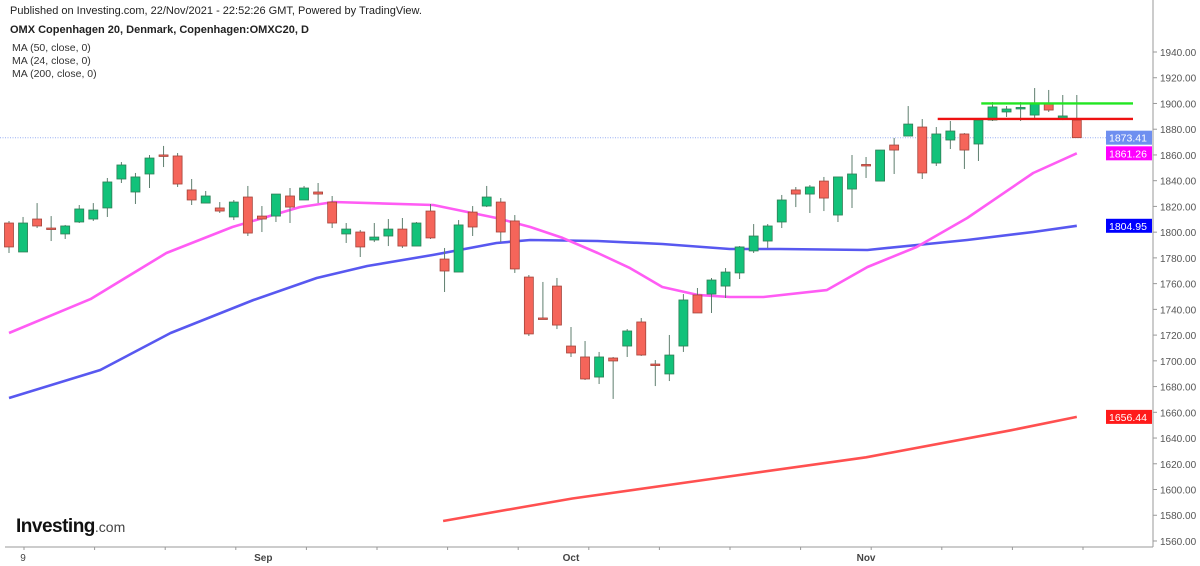 This screenshot has width=1200, height=566. Describe the element at coordinates (263, 558) in the screenshot. I see `time-tick-label: Sep` at that location.